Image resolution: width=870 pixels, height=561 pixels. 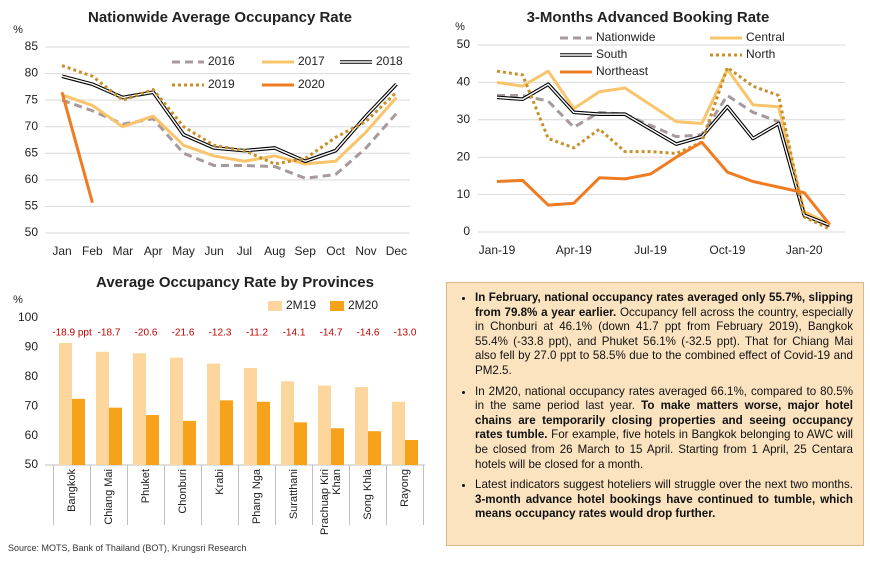 I want to click on x-tick-label: Oct-19, so click(x=727, y=250).